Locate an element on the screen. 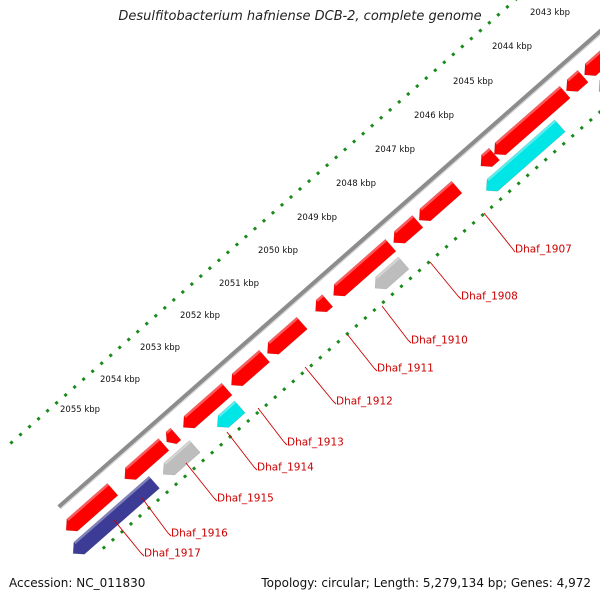 The width and height of the screenshot is (600, 600). gene-1917-a-highlight is located at coordinates (87, 502).